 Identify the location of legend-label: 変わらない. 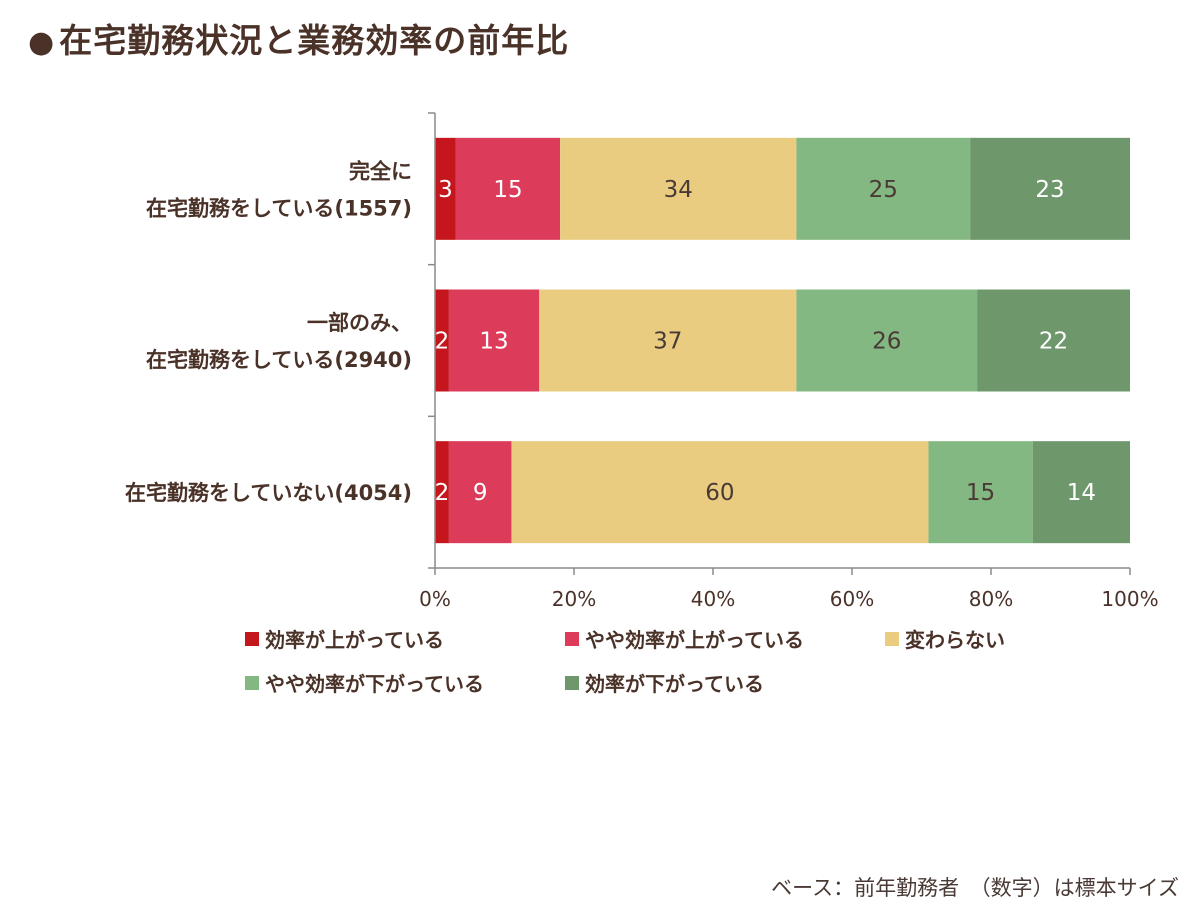
(955, 640).